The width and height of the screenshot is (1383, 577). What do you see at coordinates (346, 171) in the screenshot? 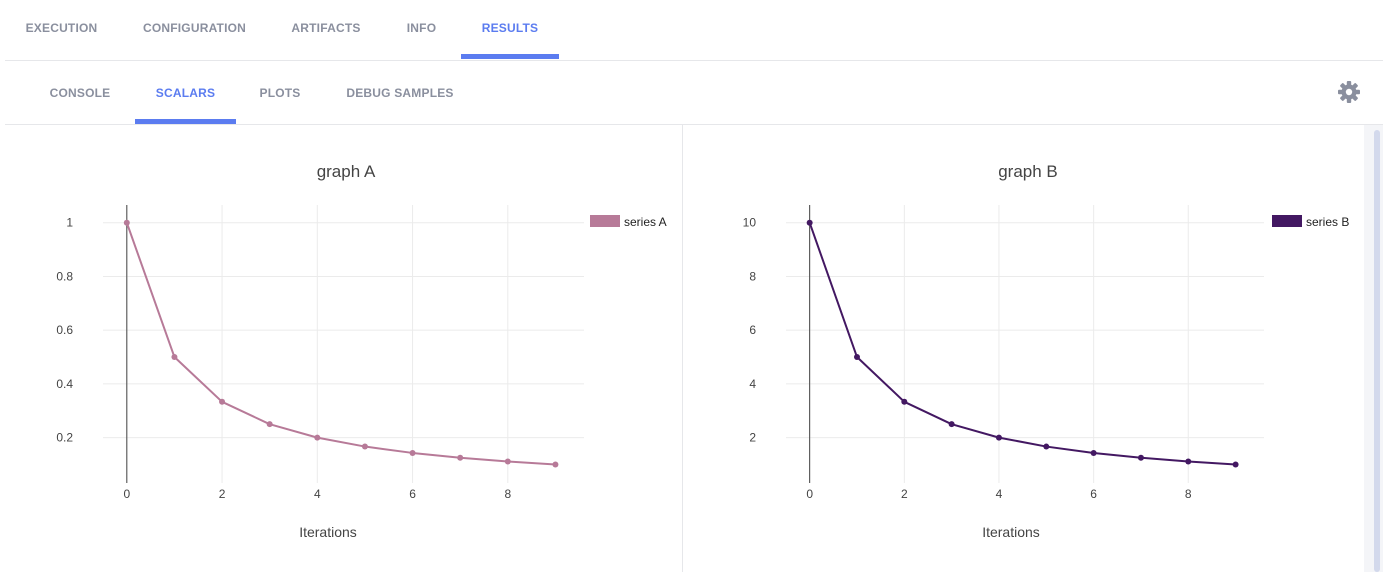
I see `chart-1-title: graph A` at bounding box center [346, 171].